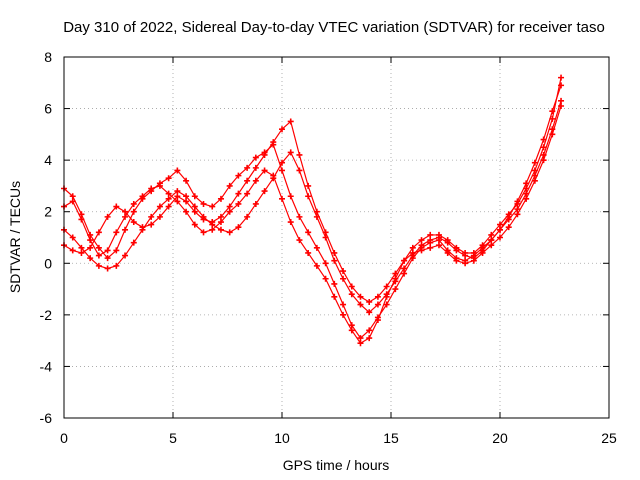 The image size is (640, 480). I want to click on y-tick-label: 2, so click(48, 212).